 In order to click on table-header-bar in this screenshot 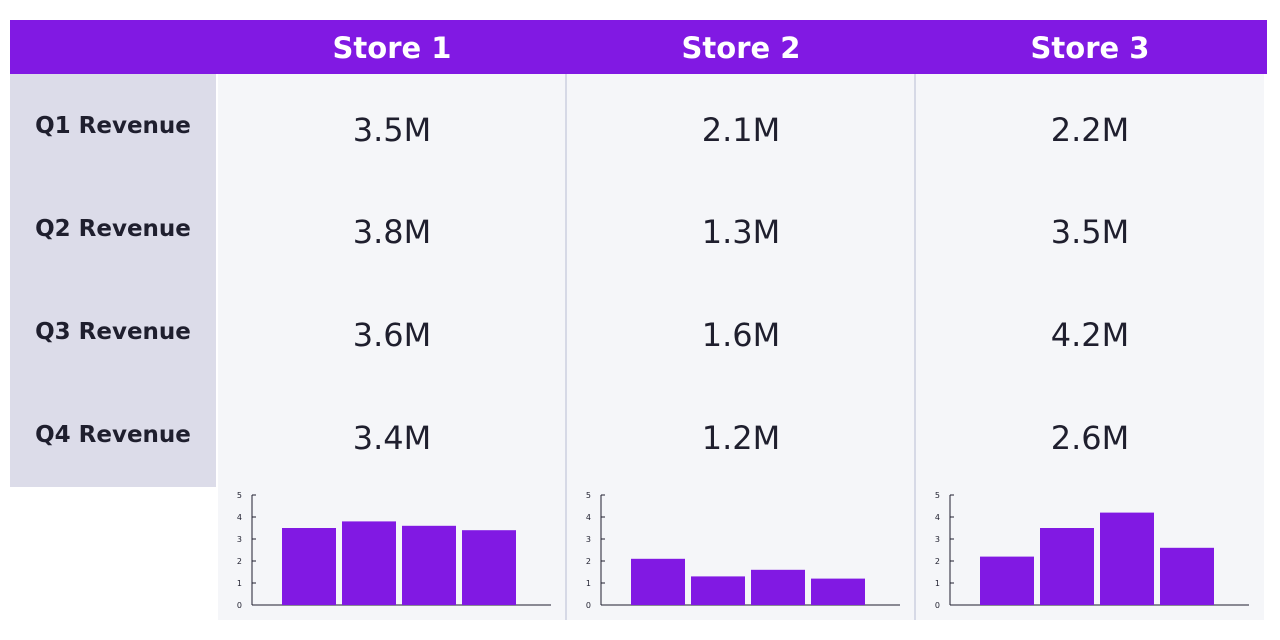, I will do `click(638, 47)`.